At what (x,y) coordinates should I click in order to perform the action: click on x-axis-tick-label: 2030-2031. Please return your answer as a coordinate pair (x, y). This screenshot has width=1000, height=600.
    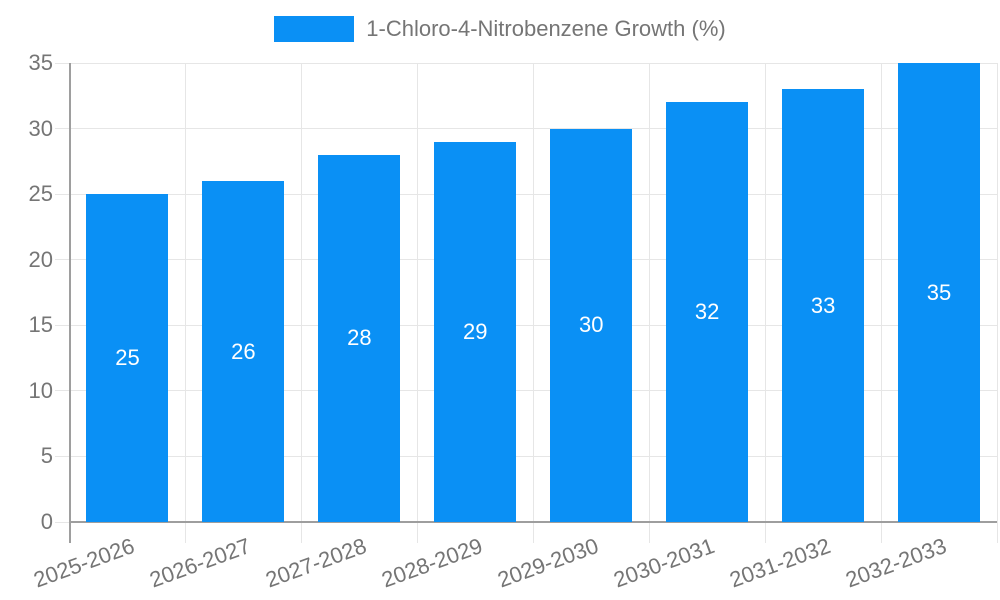
    Looking at the image, I should click on (664, 563).